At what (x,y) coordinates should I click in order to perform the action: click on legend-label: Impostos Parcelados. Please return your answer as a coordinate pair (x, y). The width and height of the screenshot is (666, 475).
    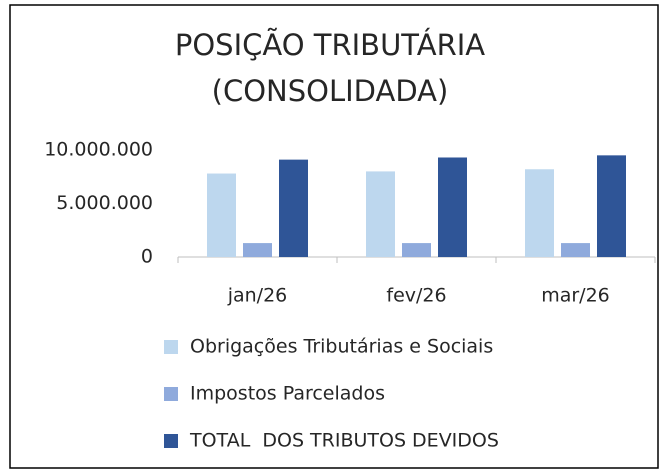
    Looking at the image, I should click on (287, 394).